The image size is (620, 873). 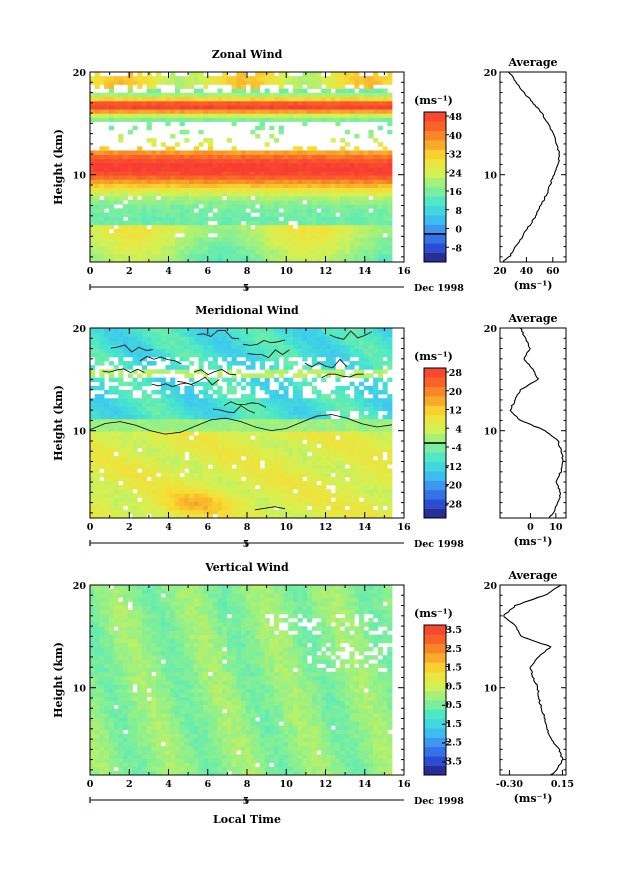 What do you see at coordinates (456, 192) in the screenshot?
I see `colorbar-tick-label: 16` at bounding box center [456, 192].